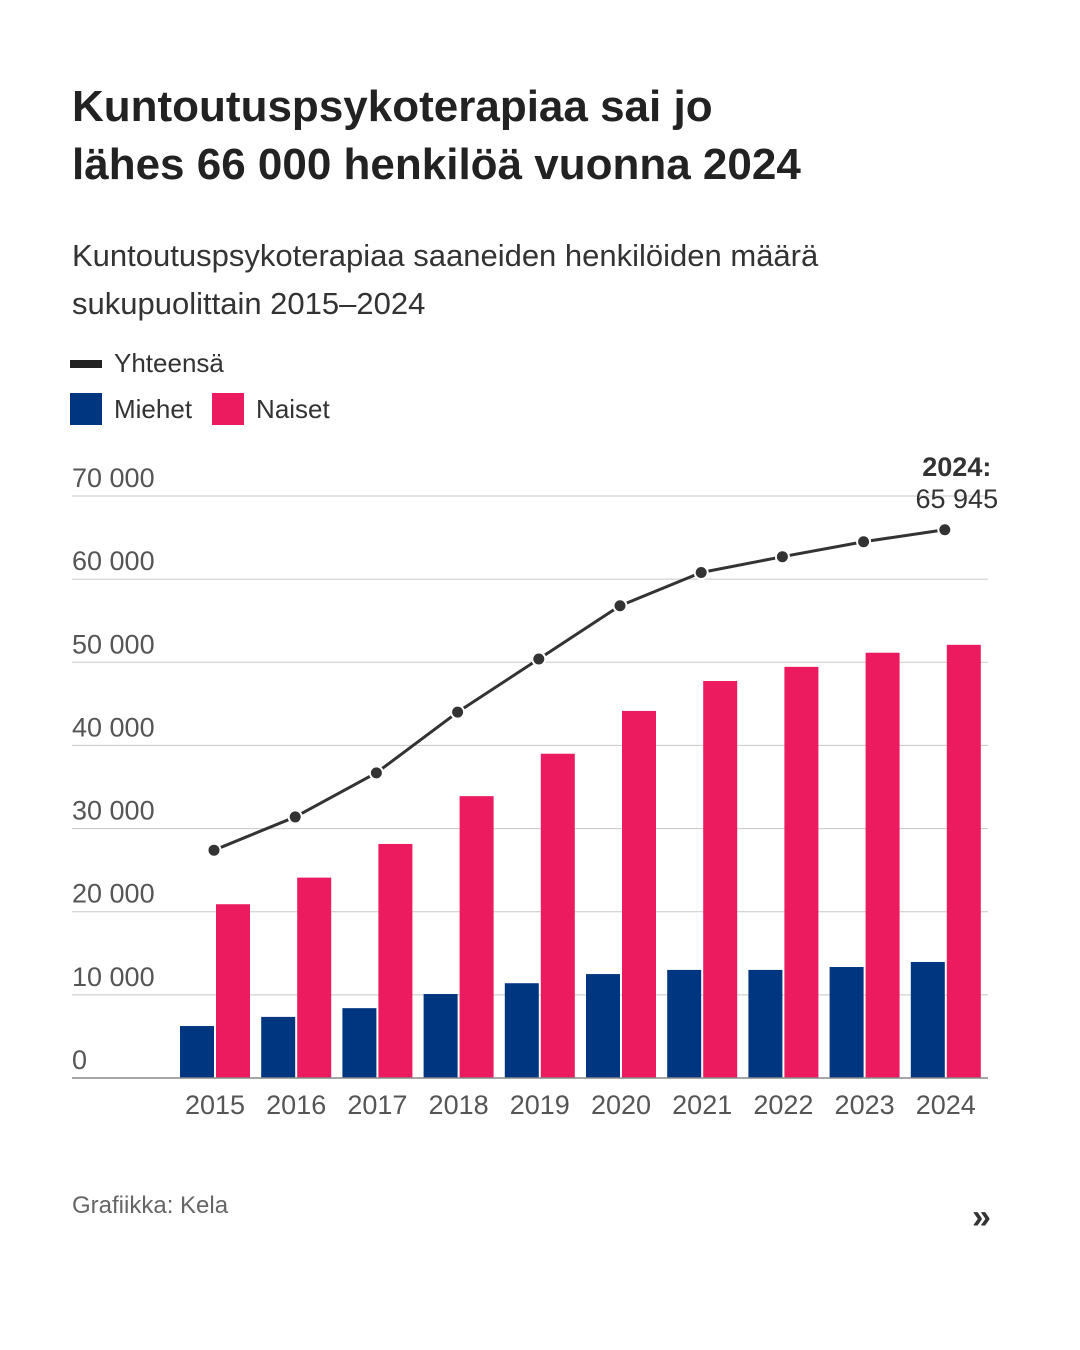 Image resolution: width=1080 pixels, height=1350 pixels. Describe the element at coordinates (981, 1217) in the screenshot. I see `double-chevron-right-icon: »` at that location.